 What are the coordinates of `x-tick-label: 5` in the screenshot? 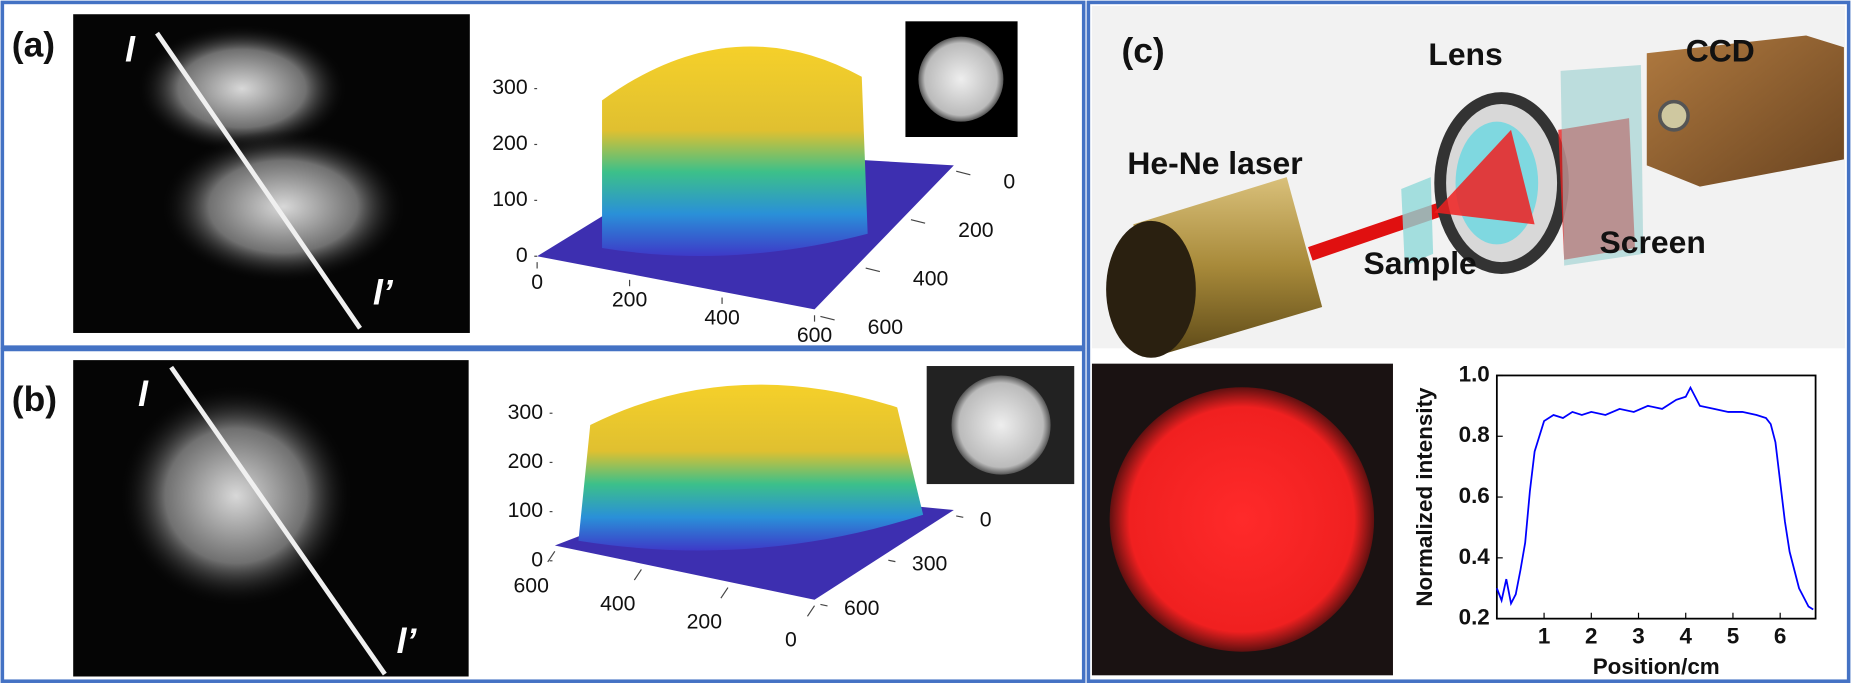 It's located at (1733, 635).